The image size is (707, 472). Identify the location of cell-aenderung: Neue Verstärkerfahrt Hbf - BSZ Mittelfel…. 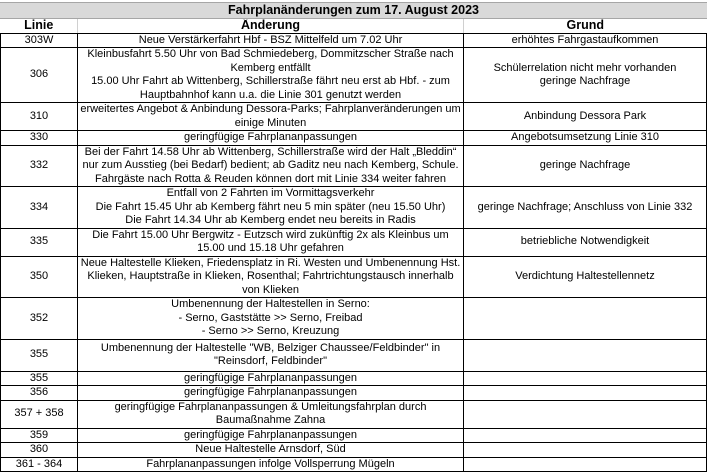
(270, 40).